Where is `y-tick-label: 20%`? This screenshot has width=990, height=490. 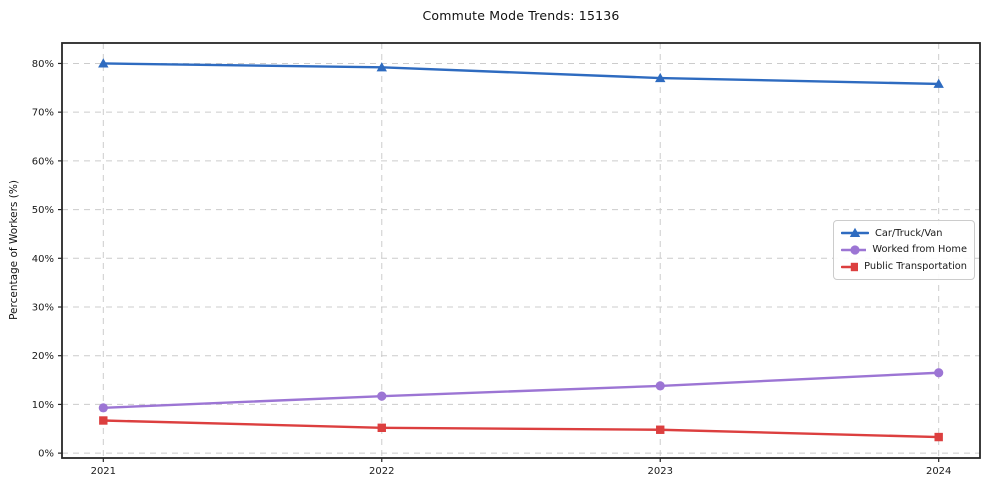 y-tick-label: 20% is located at coordinates (43, 356).